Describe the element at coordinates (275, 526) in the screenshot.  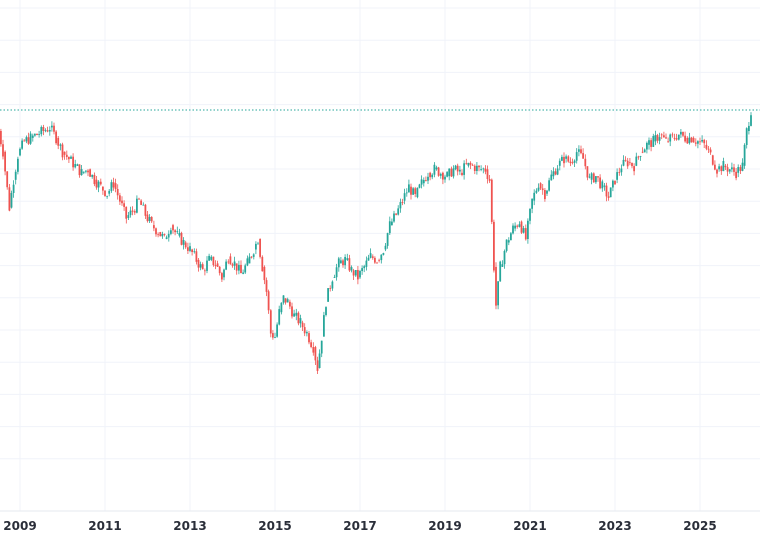
I see `x-tick-label: 2015` at that location.